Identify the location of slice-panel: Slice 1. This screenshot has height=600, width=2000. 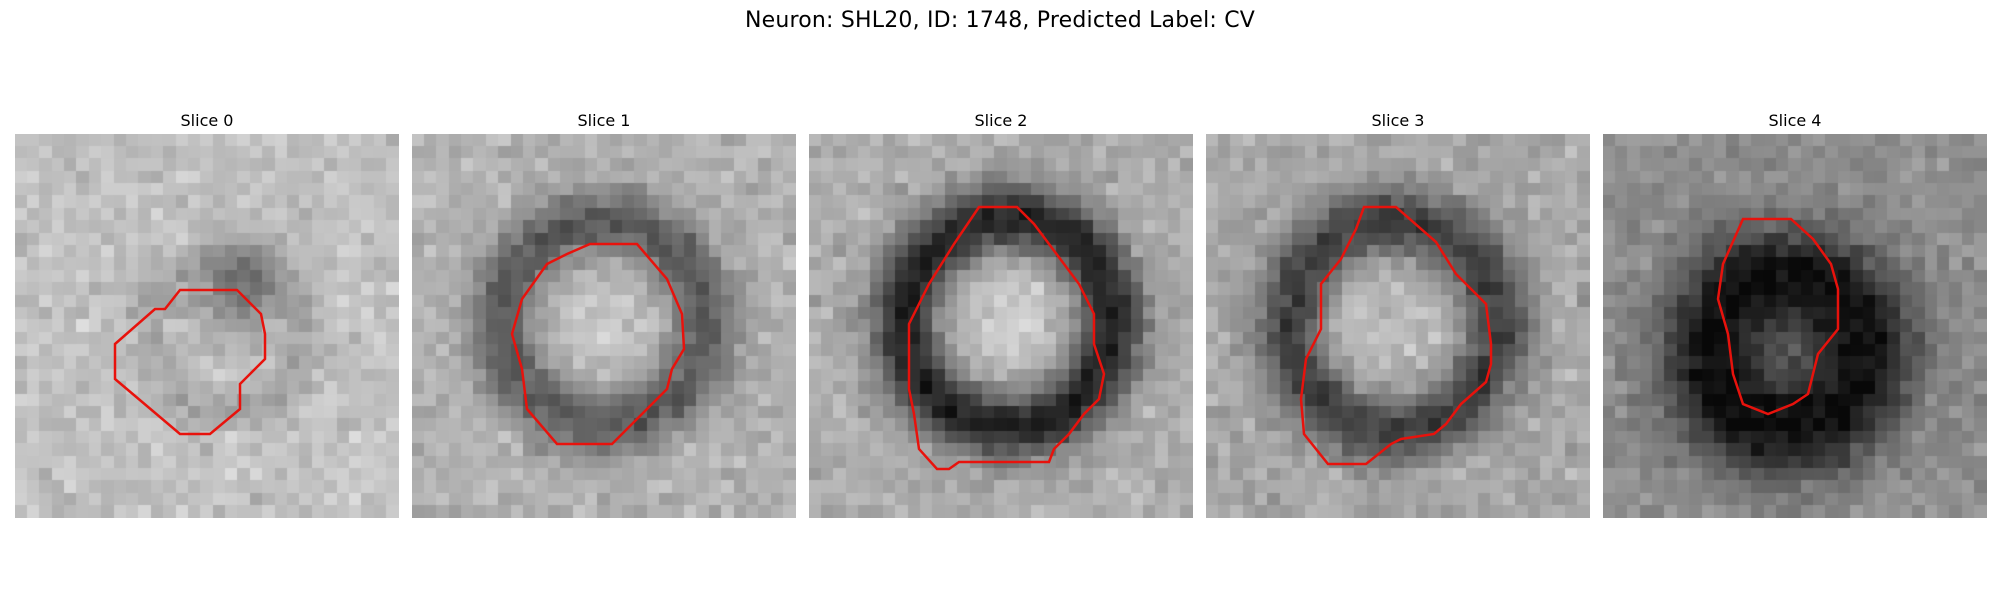
(604, 314).